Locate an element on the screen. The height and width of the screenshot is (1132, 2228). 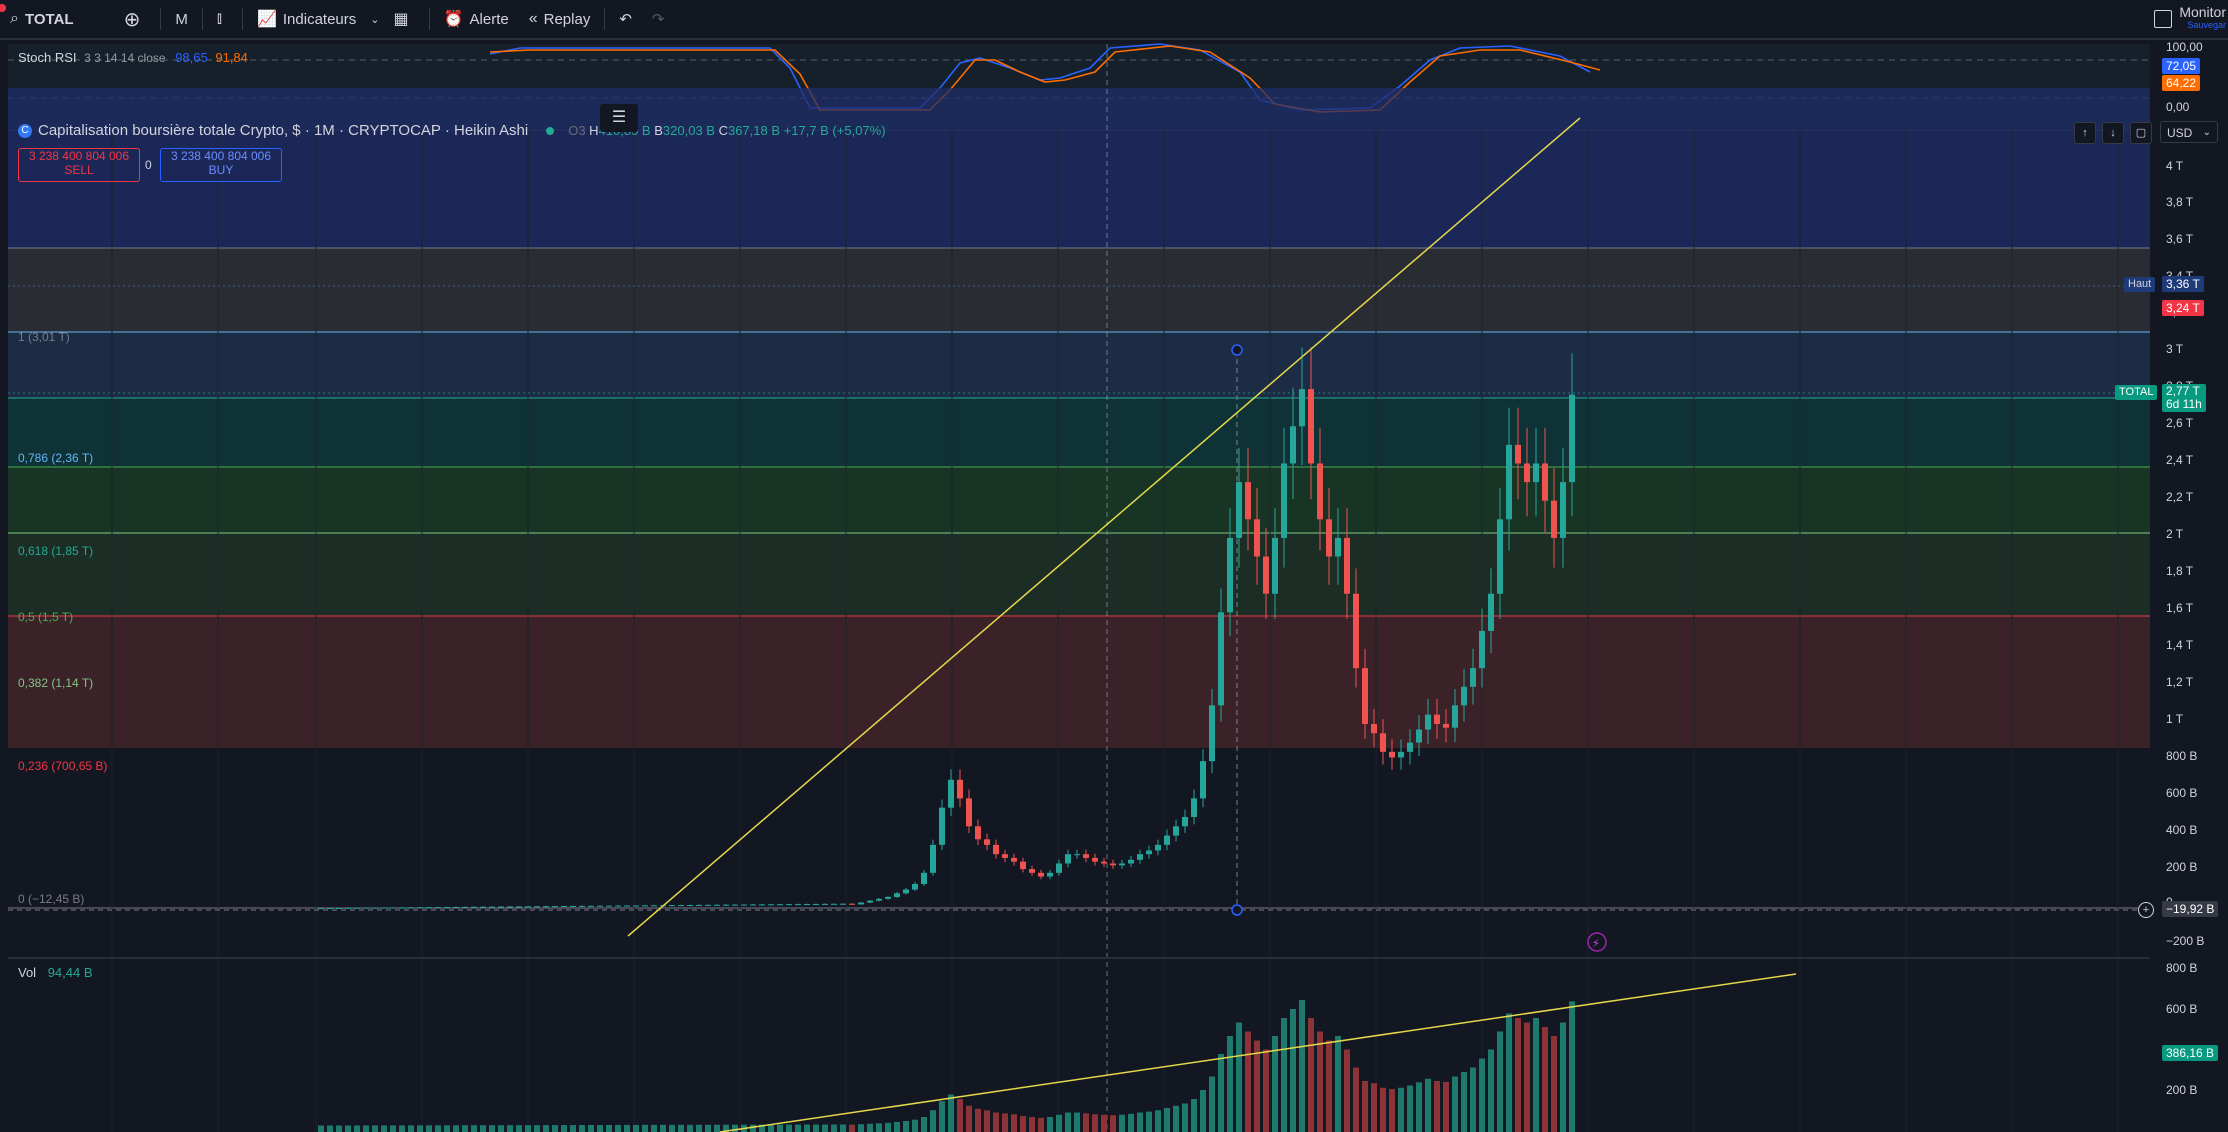
crypto-logo-icon: C is located at coordinates (25, 130).